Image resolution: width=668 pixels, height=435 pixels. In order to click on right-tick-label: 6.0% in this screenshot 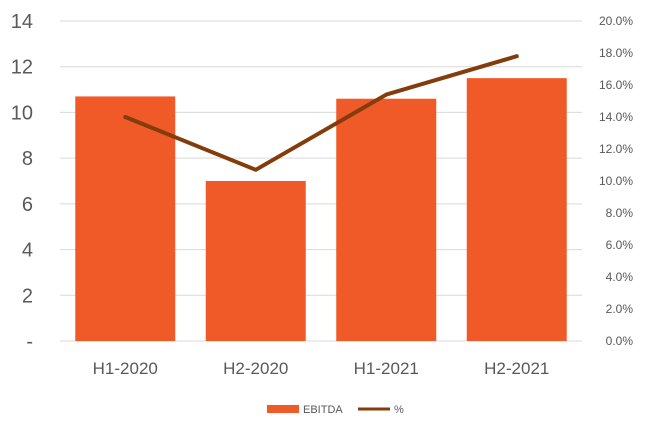, I will do `click(620, 245)`.